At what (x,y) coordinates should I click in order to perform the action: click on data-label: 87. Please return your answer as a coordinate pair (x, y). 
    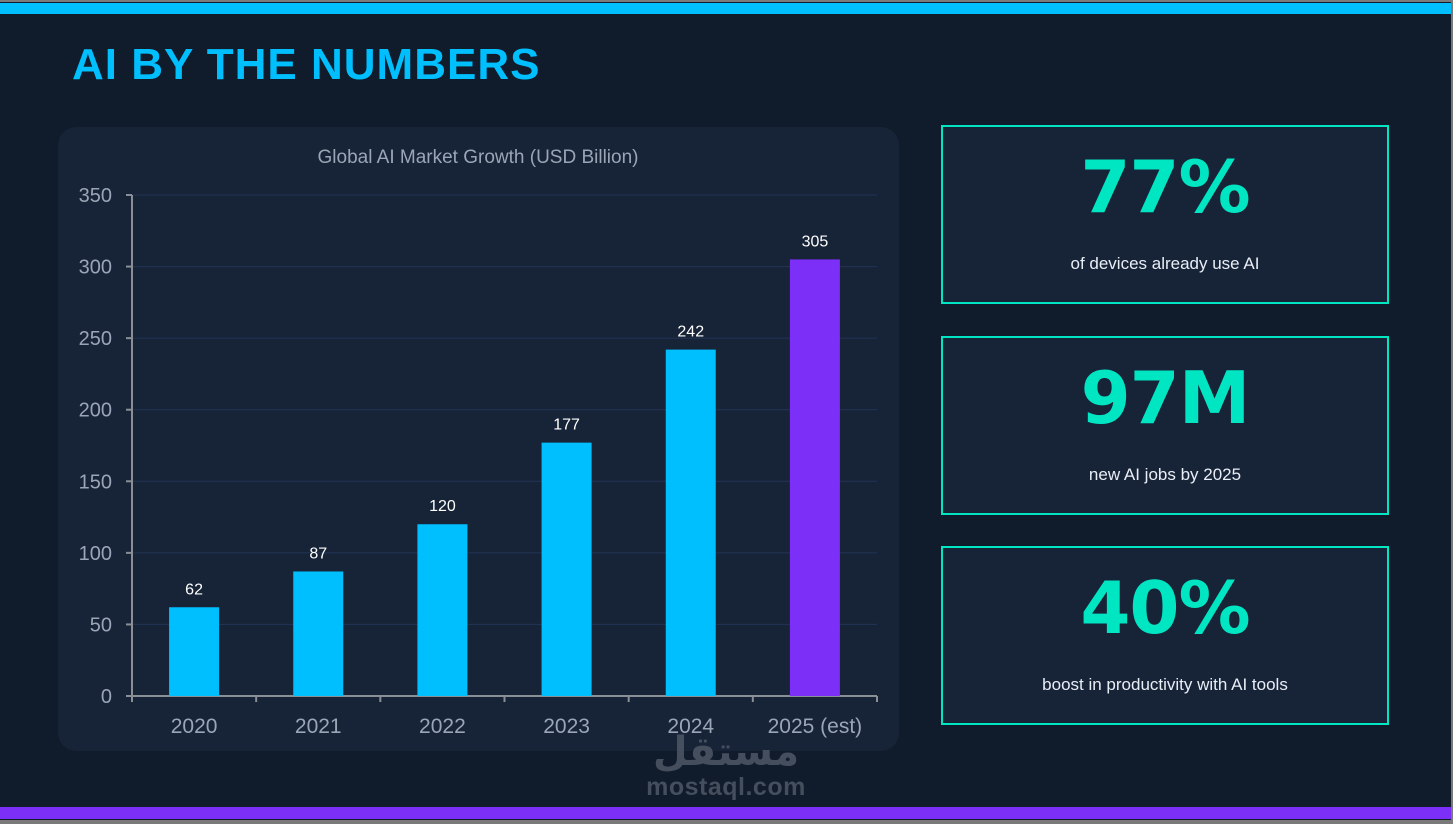
    Looking at the image, I should click on (318, 553).